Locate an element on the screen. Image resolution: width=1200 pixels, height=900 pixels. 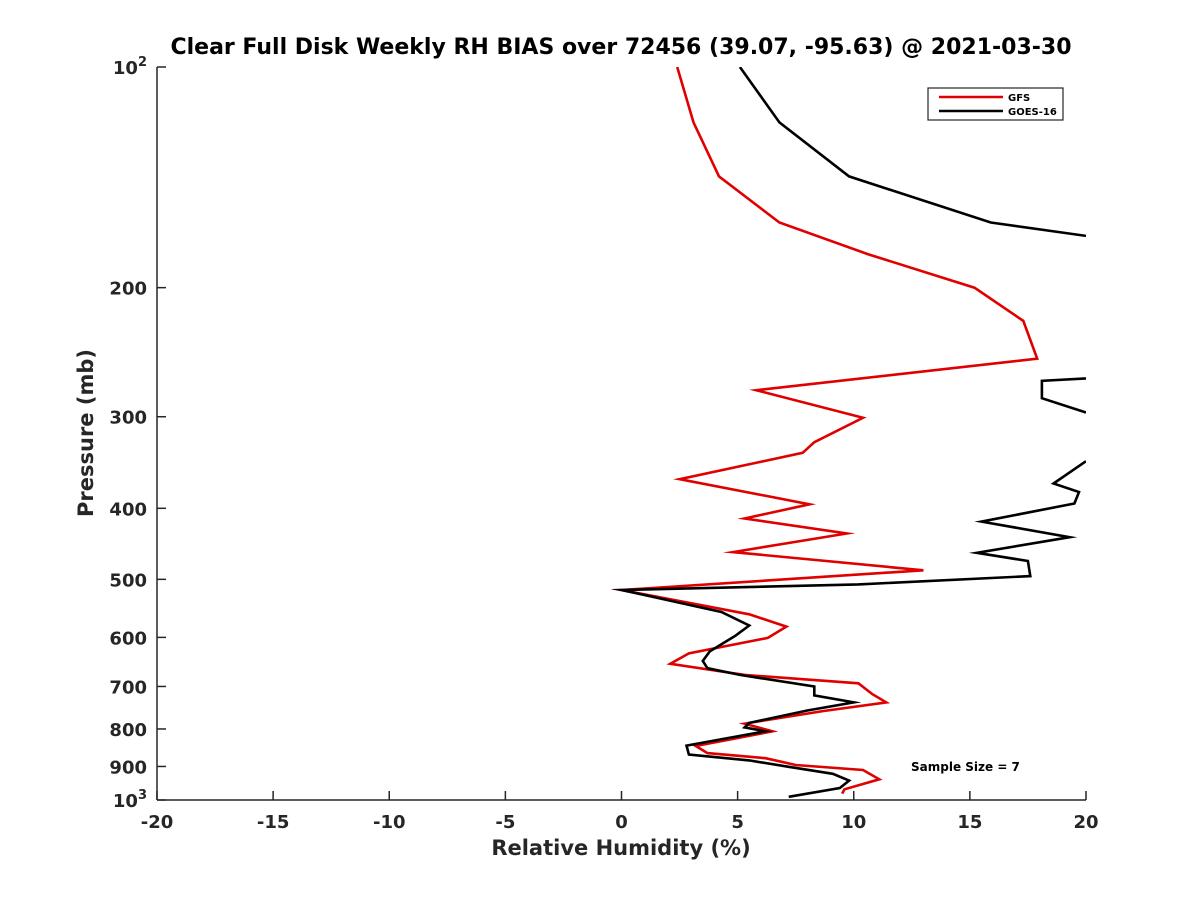
x-axis-label: Relative Humidity (%) is located at coordinates (620, 848).